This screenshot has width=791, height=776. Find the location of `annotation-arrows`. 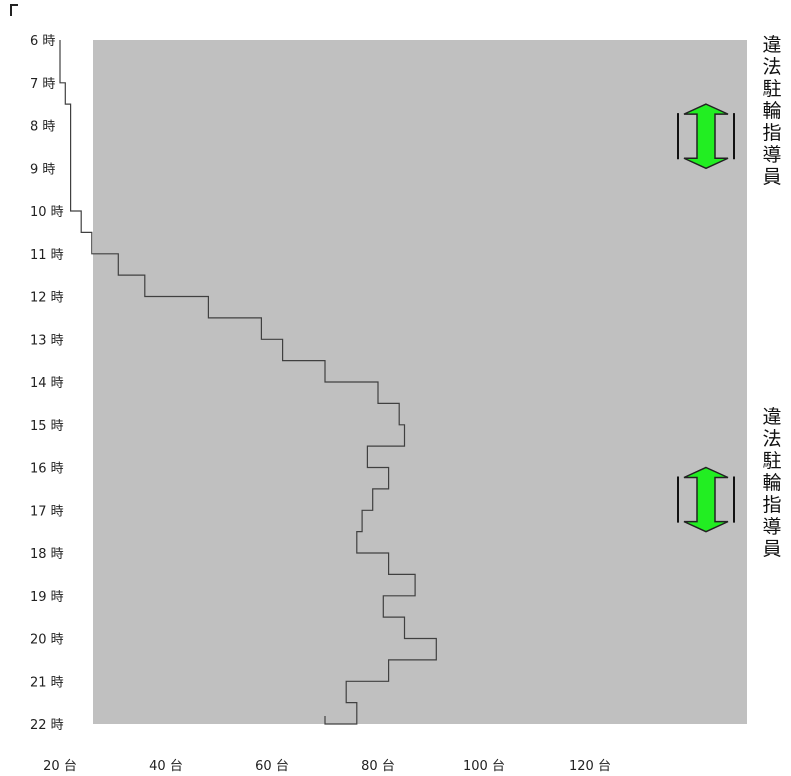

annotation-arrows is located at coordinates (706, 318).